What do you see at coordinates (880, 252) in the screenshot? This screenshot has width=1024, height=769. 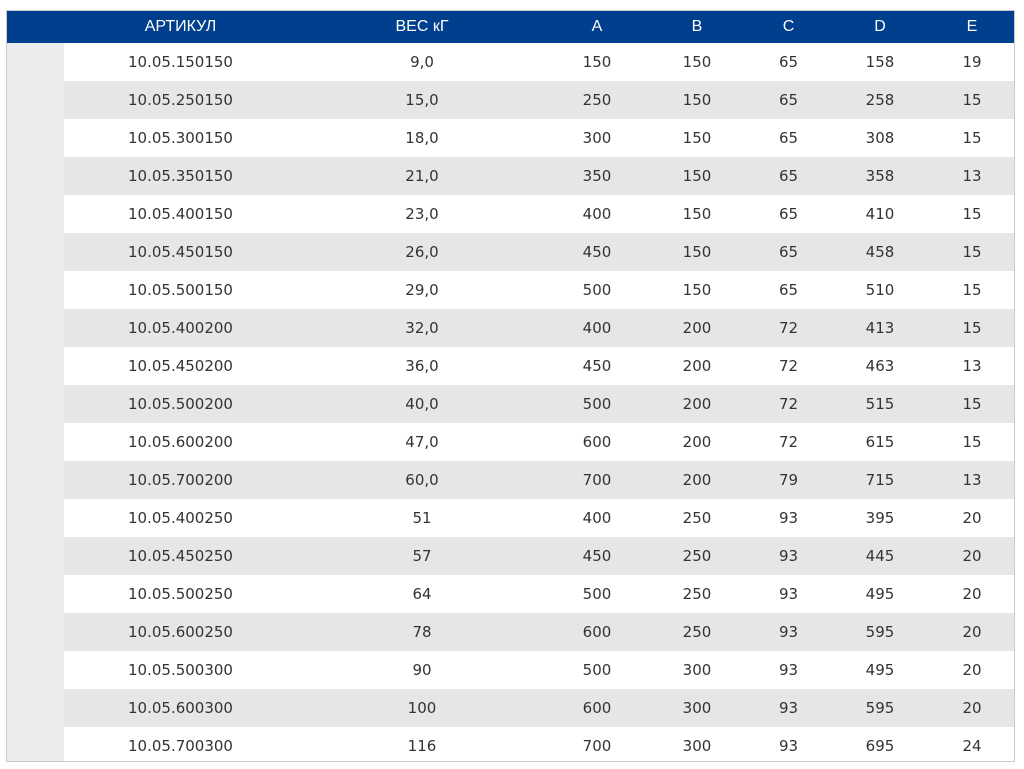 I see `cell-d: 458` at bounding box center [880, 252].